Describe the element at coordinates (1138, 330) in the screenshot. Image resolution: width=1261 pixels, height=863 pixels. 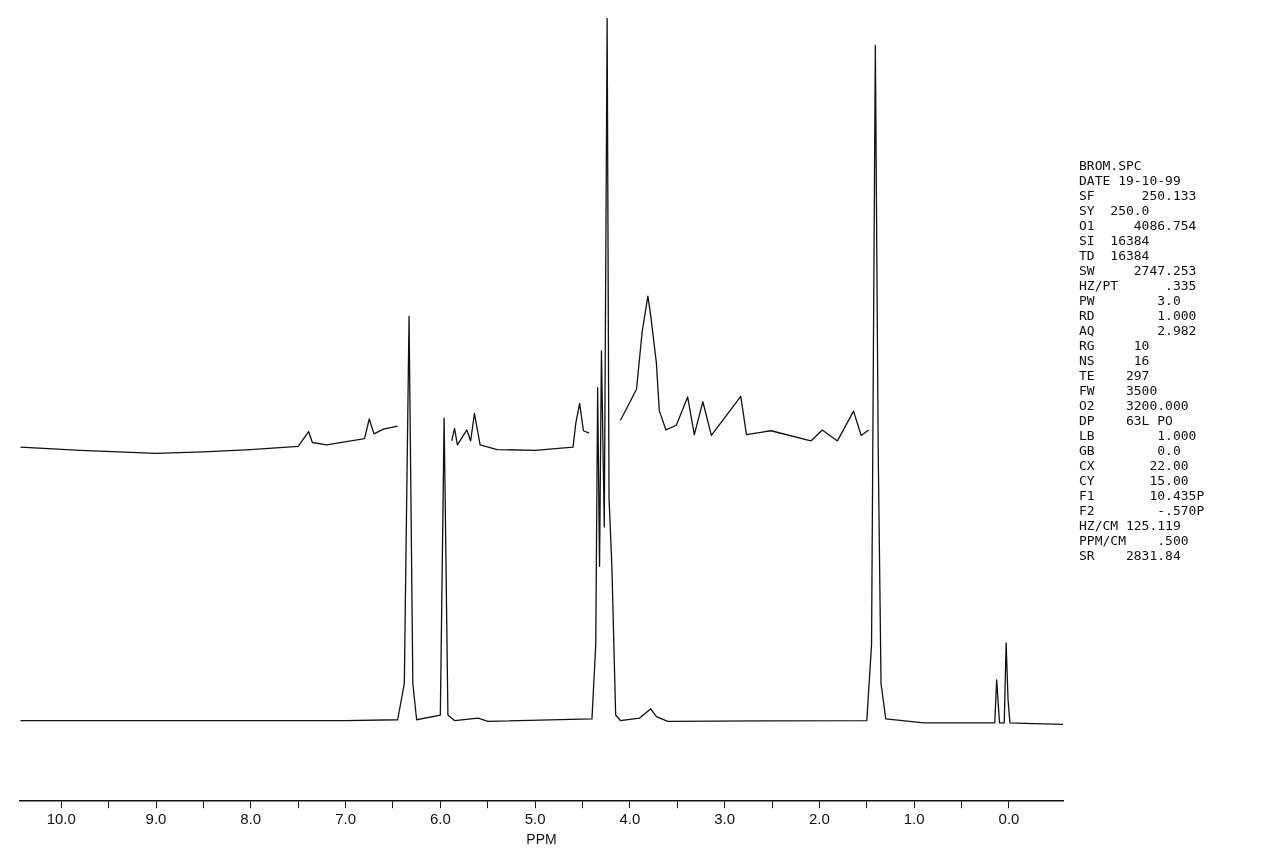
I see `text: AQ 2.982` at that location.